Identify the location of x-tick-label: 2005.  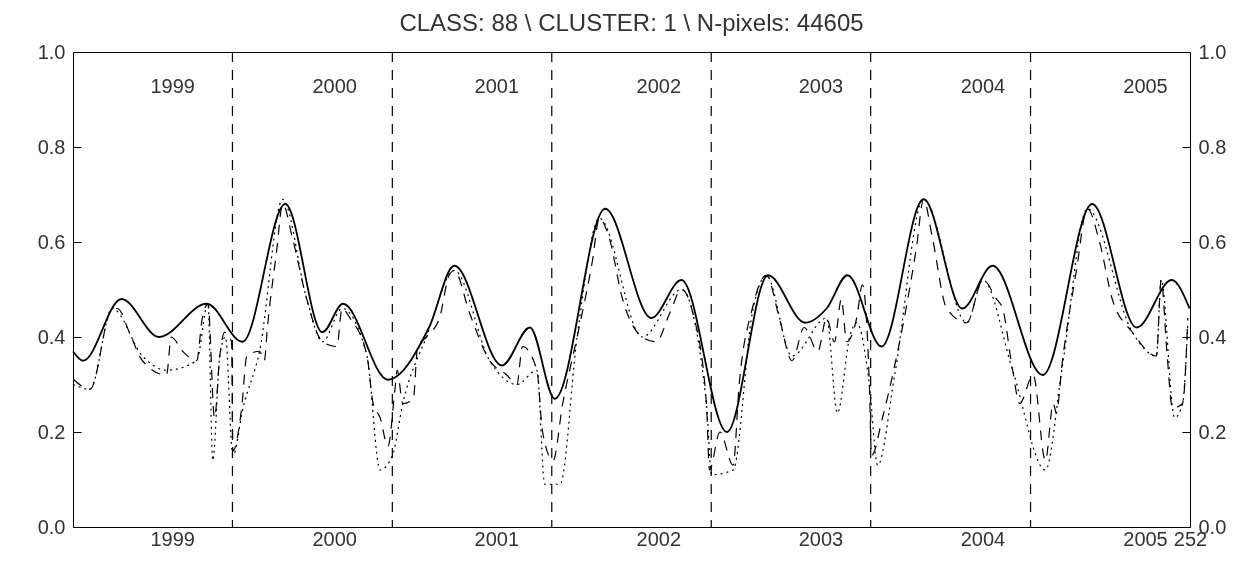
(1145, 538).